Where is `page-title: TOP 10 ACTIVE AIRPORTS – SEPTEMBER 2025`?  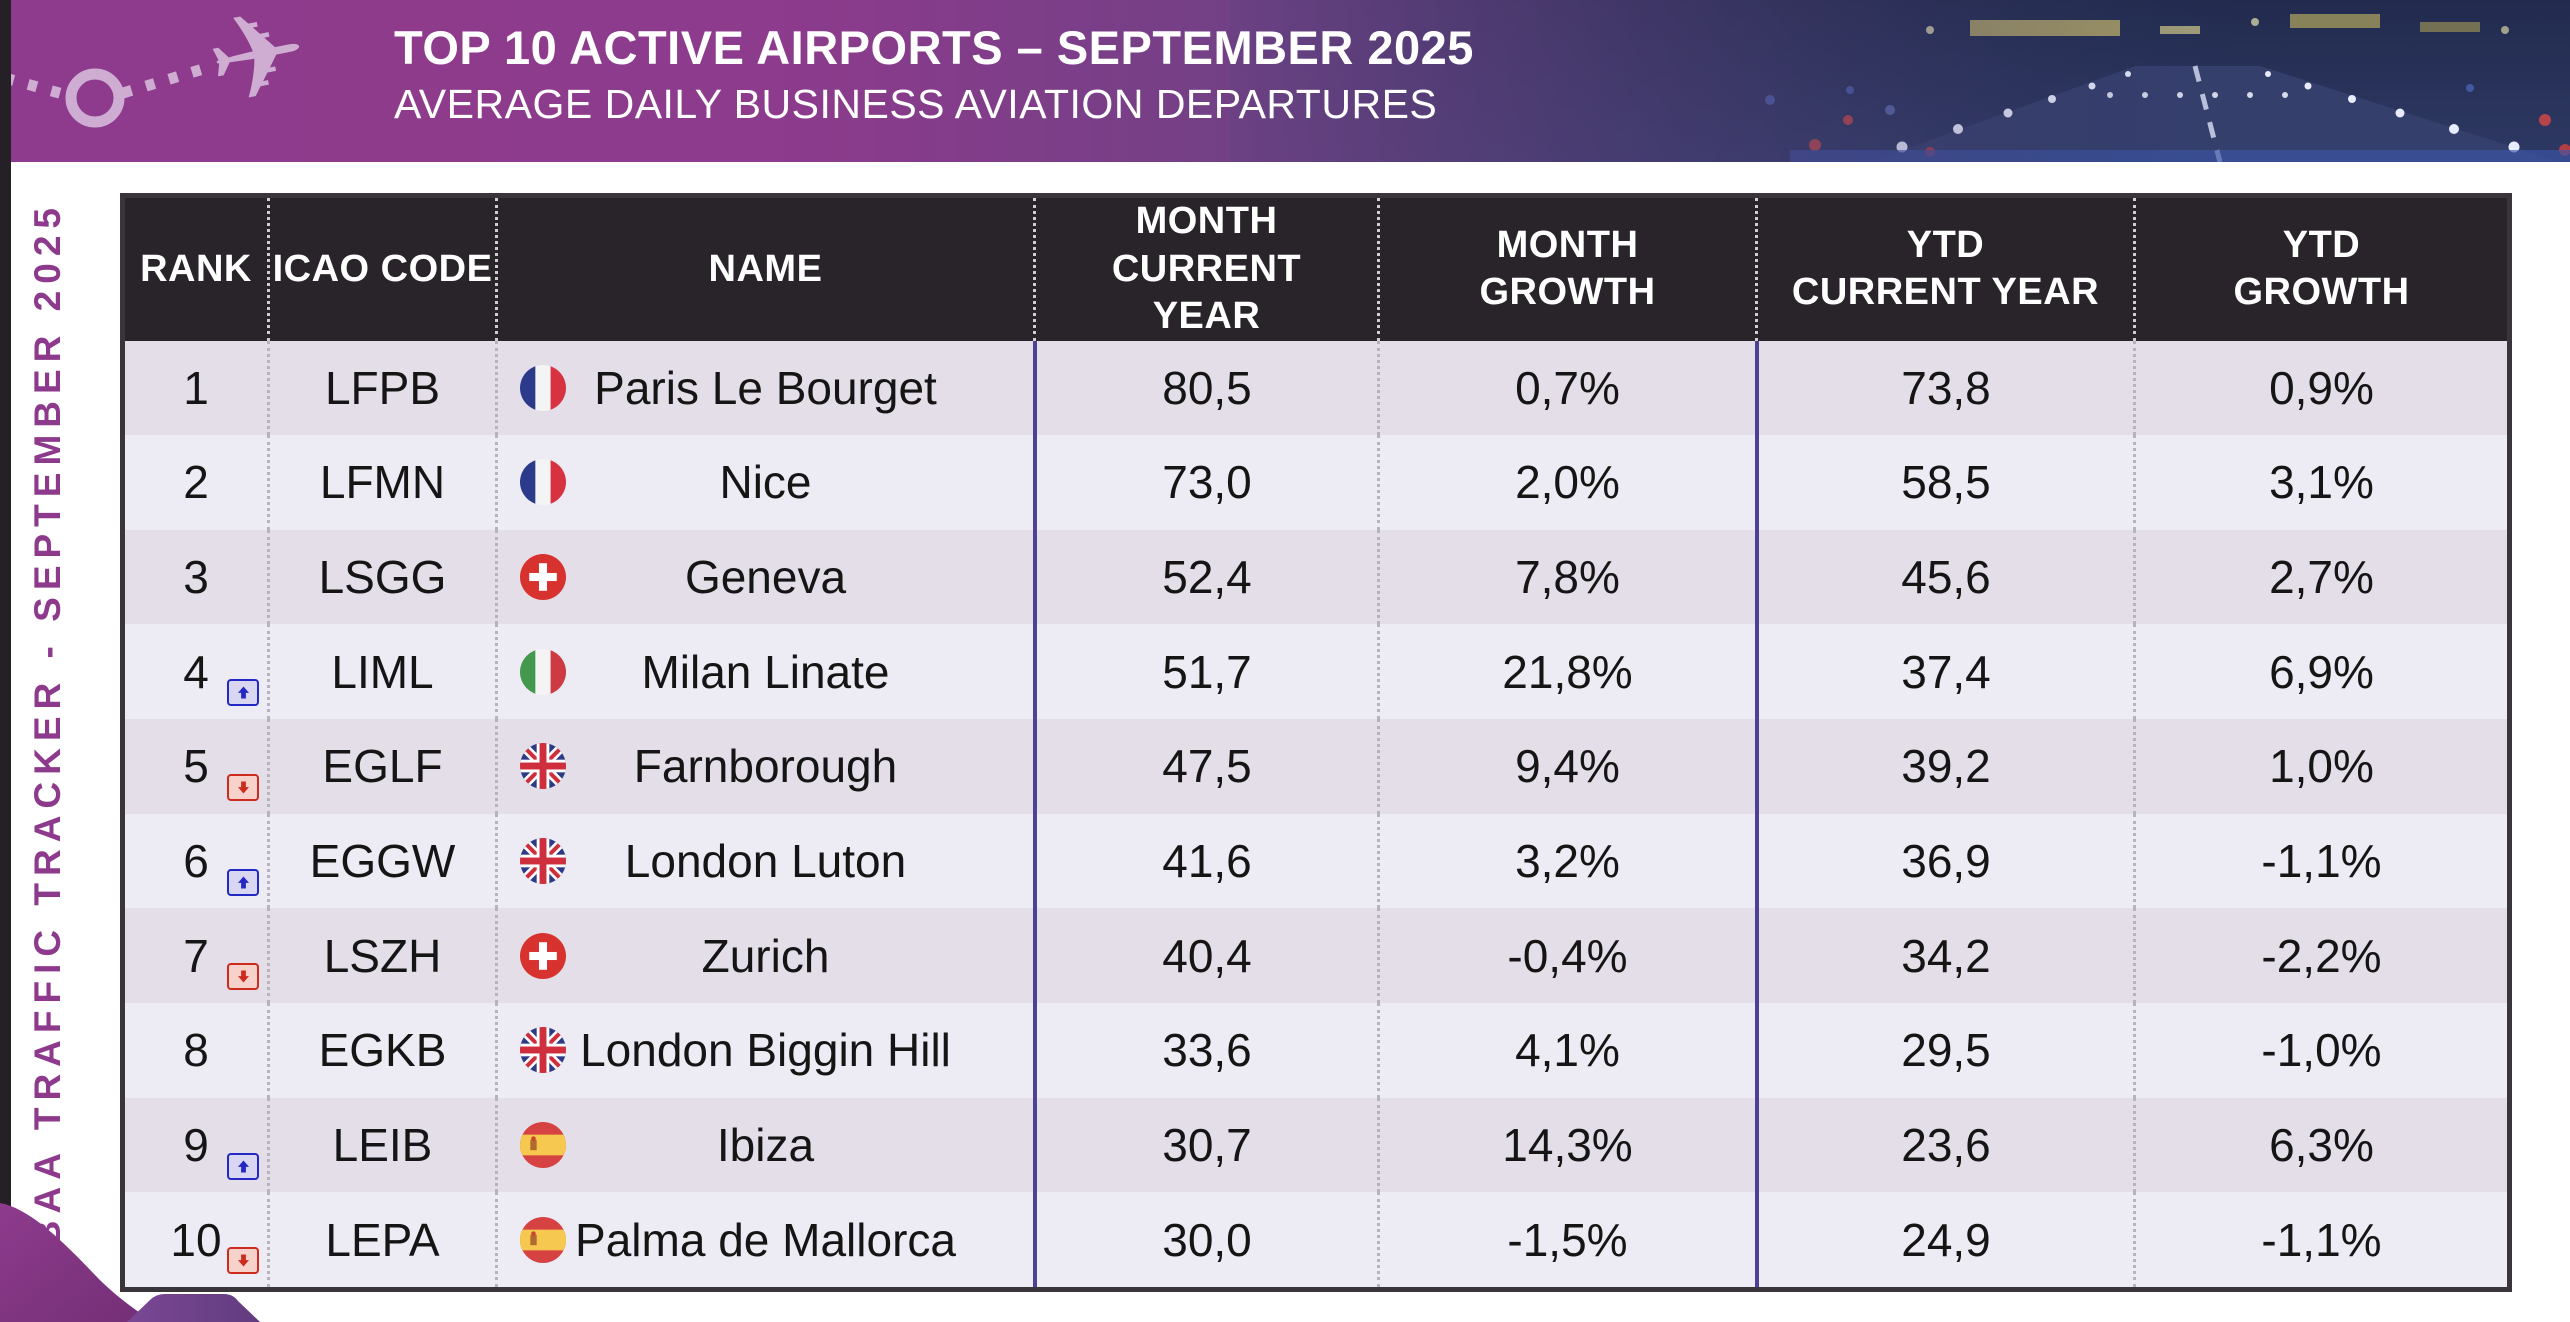 page-title: TOP 10 ACTIVE AIRPORTS – SEPTEMBER 2025 is located at coordinates (934, 47).